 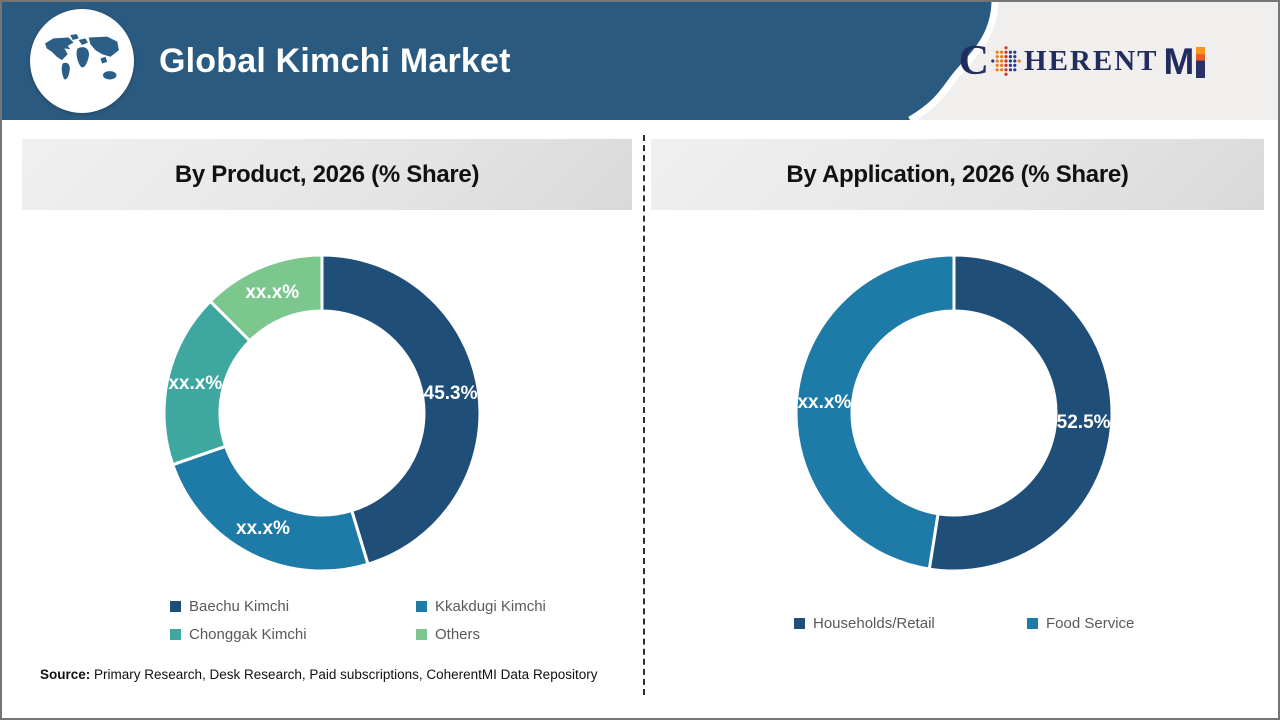 What do you see at coordinates (974, 61) in the screenshot?
I see `brand-letter-c: C` at bounding box center [974, 61].